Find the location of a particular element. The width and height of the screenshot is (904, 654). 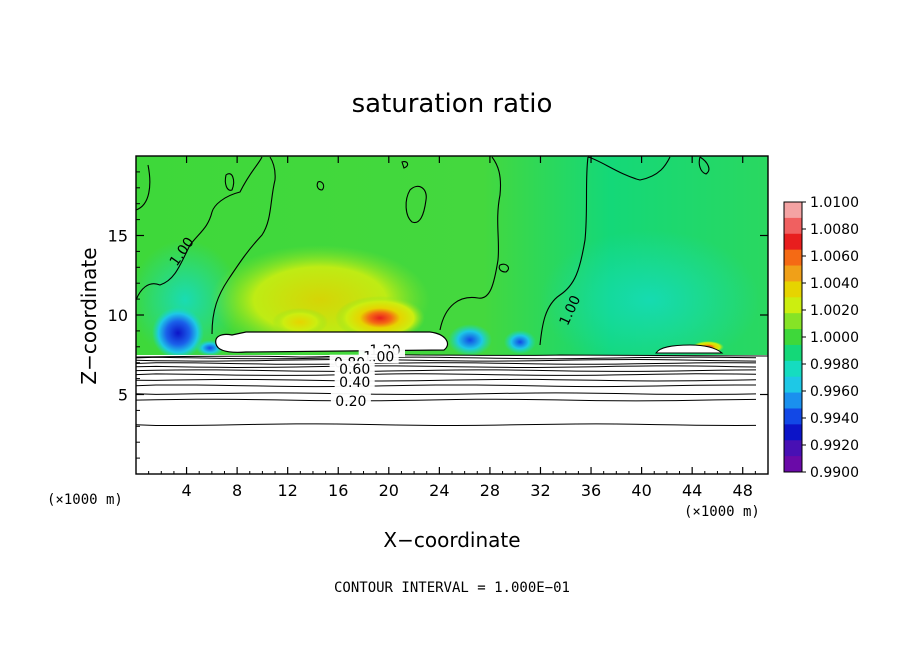

colorbar-label: 0.9960 is located at coordinates (834, 392).